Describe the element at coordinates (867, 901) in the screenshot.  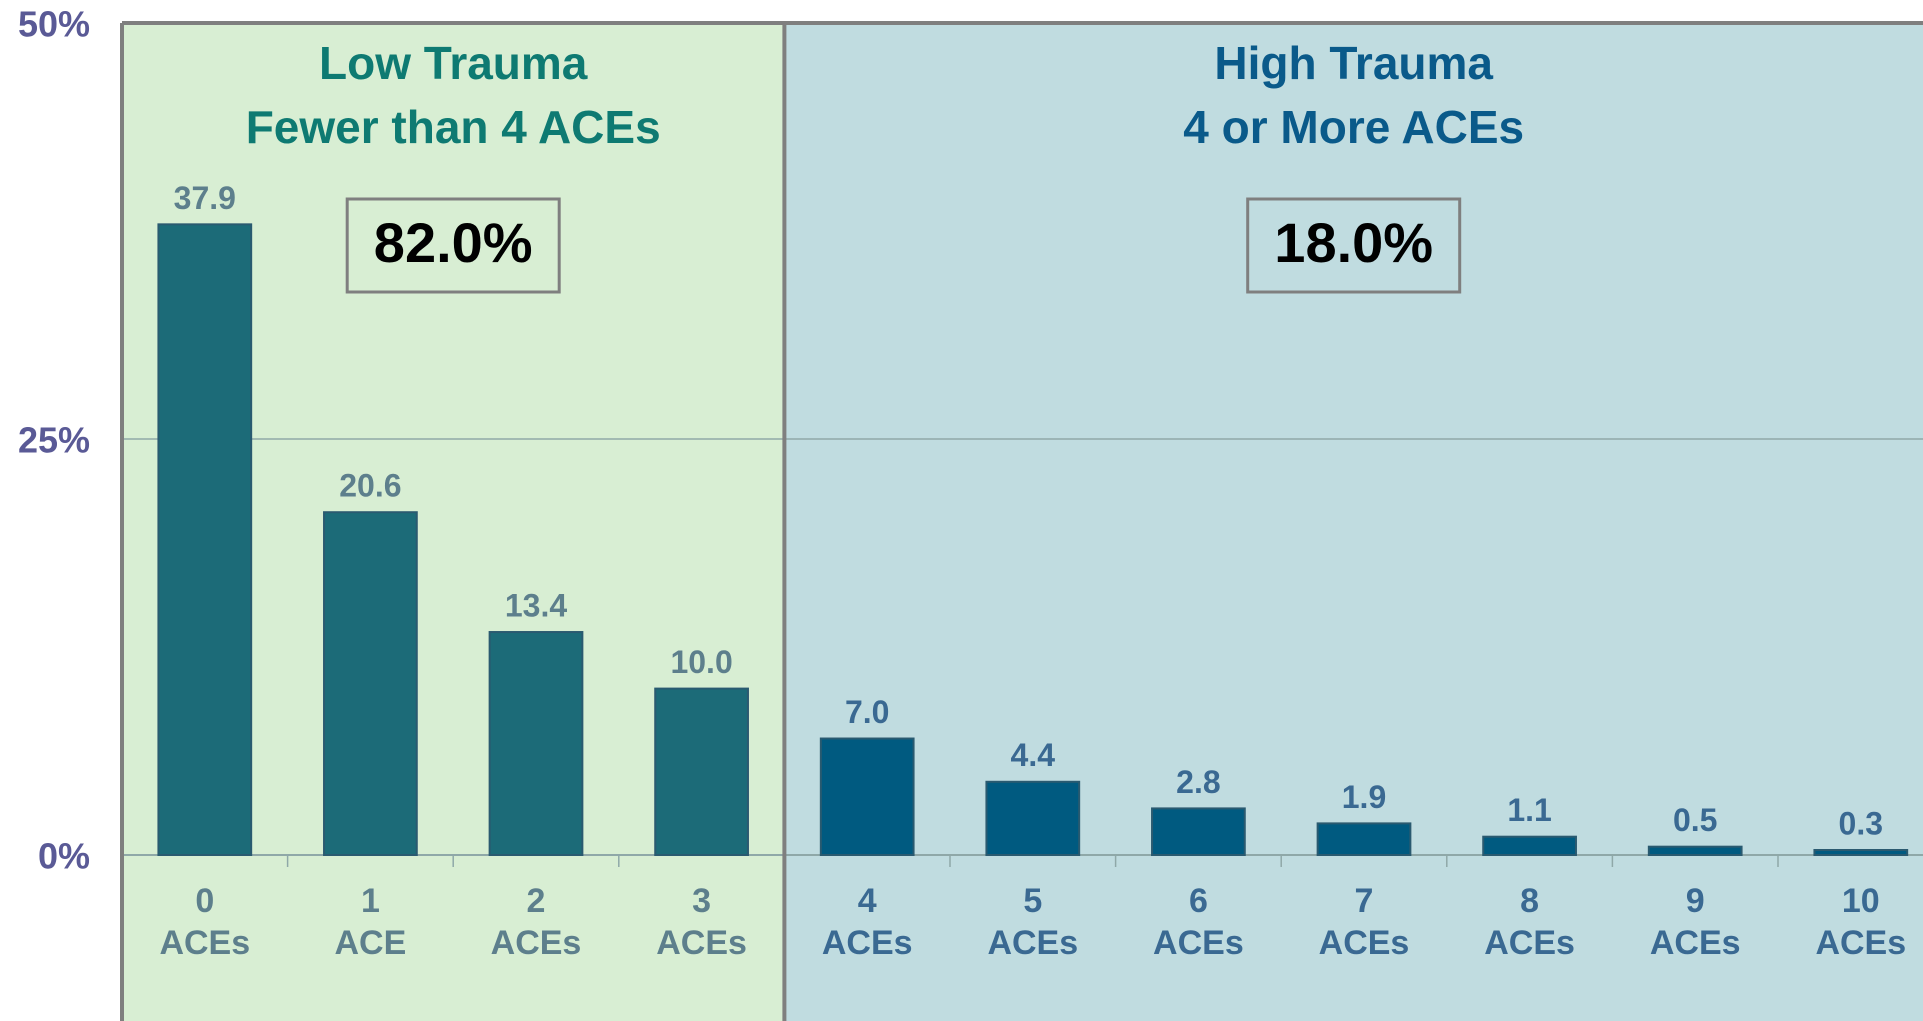
I see `x-tick-line: 4` at that location.